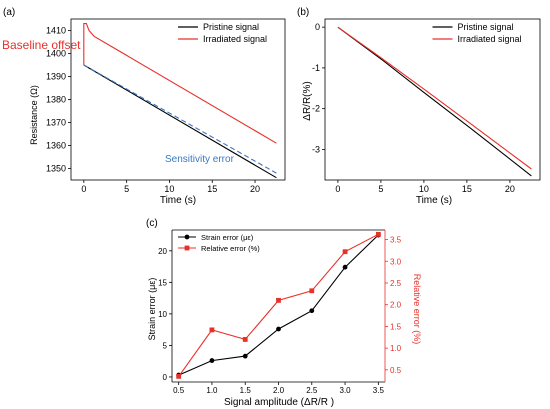 The image size is (550, 409). Describe the element at coordinates (396, 348) in the screenshot. I see `right-y-tick-label: 1.0` at that location.